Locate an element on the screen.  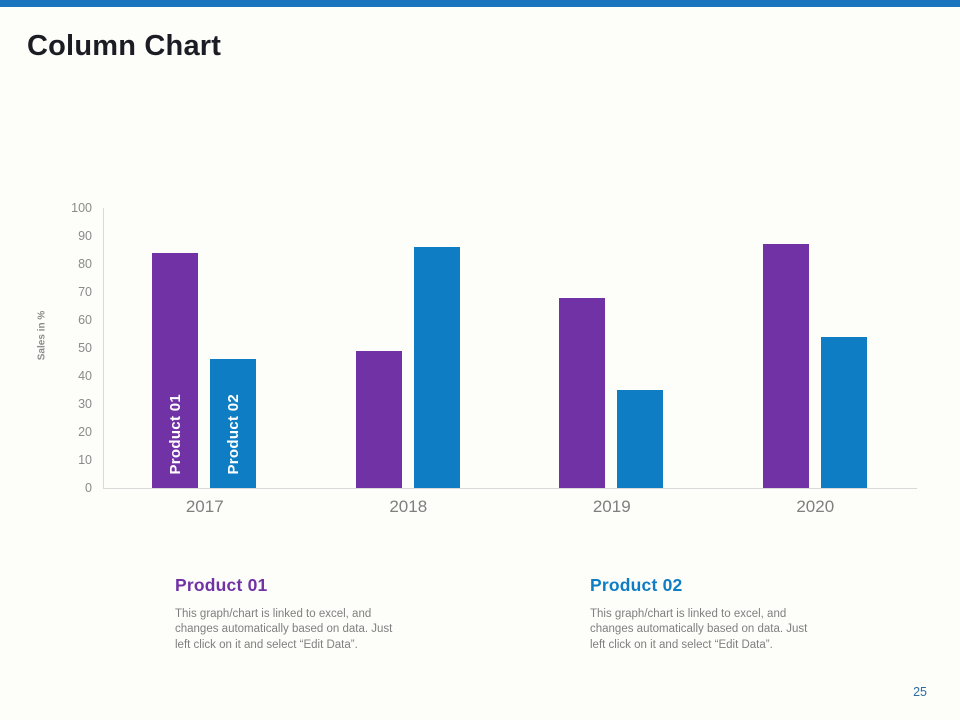
y-tick-label: 80 is located at coordinates (85, 264).